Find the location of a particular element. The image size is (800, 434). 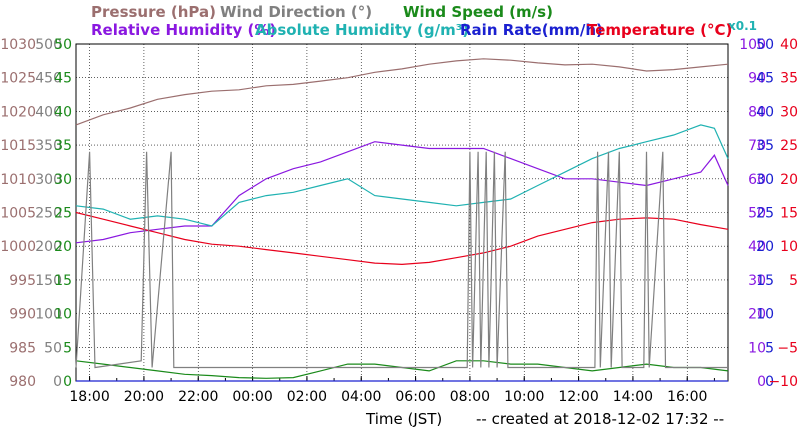

y-tick-label-pressure: 1025 is located at coordinates (18, 79).